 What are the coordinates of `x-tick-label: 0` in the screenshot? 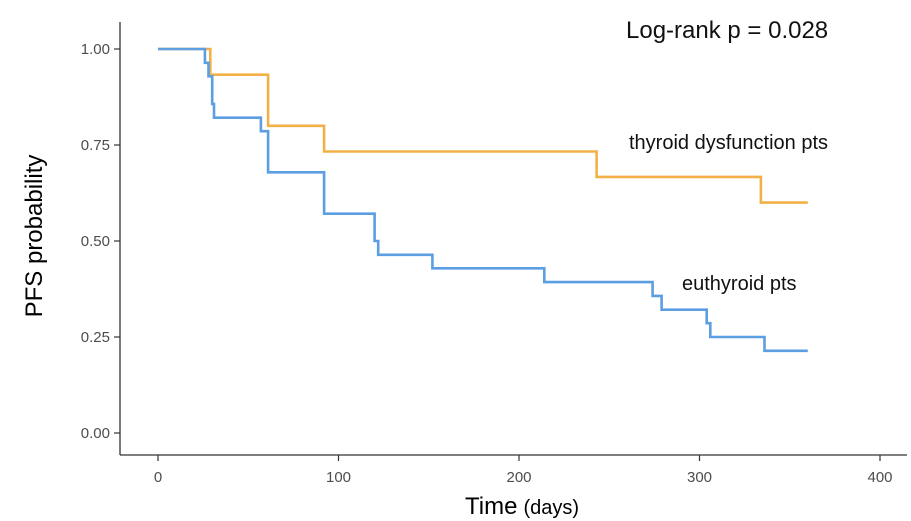 It's located at (158, 477).